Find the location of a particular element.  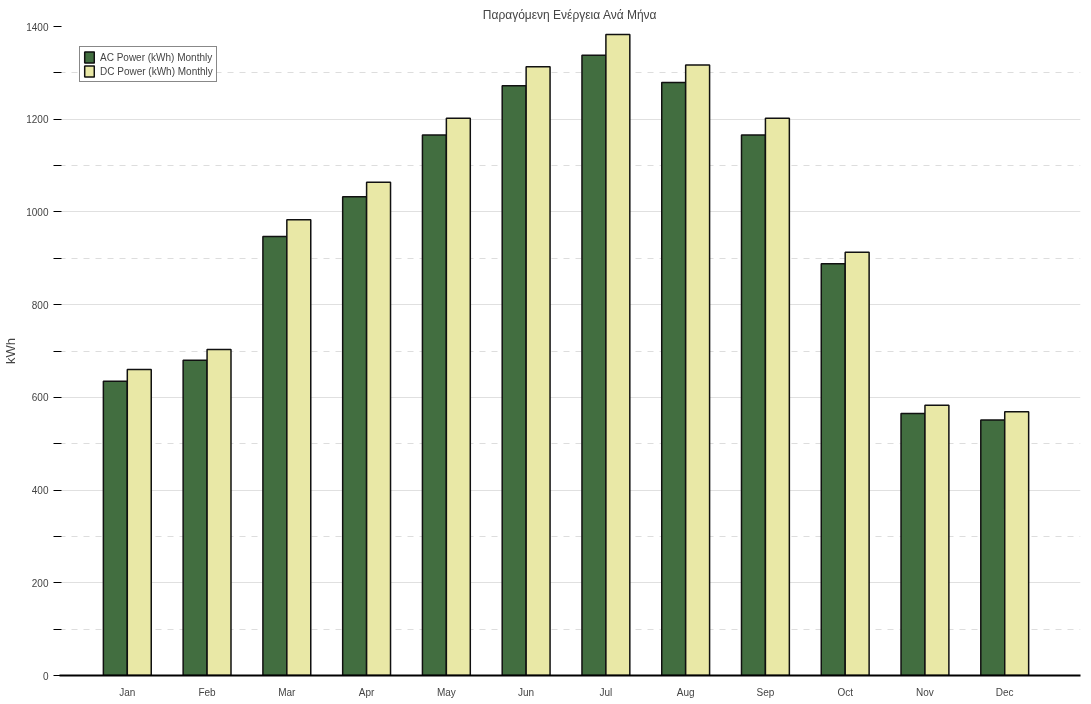

y-tick-label: 200 is located at coordinates (40, 583).